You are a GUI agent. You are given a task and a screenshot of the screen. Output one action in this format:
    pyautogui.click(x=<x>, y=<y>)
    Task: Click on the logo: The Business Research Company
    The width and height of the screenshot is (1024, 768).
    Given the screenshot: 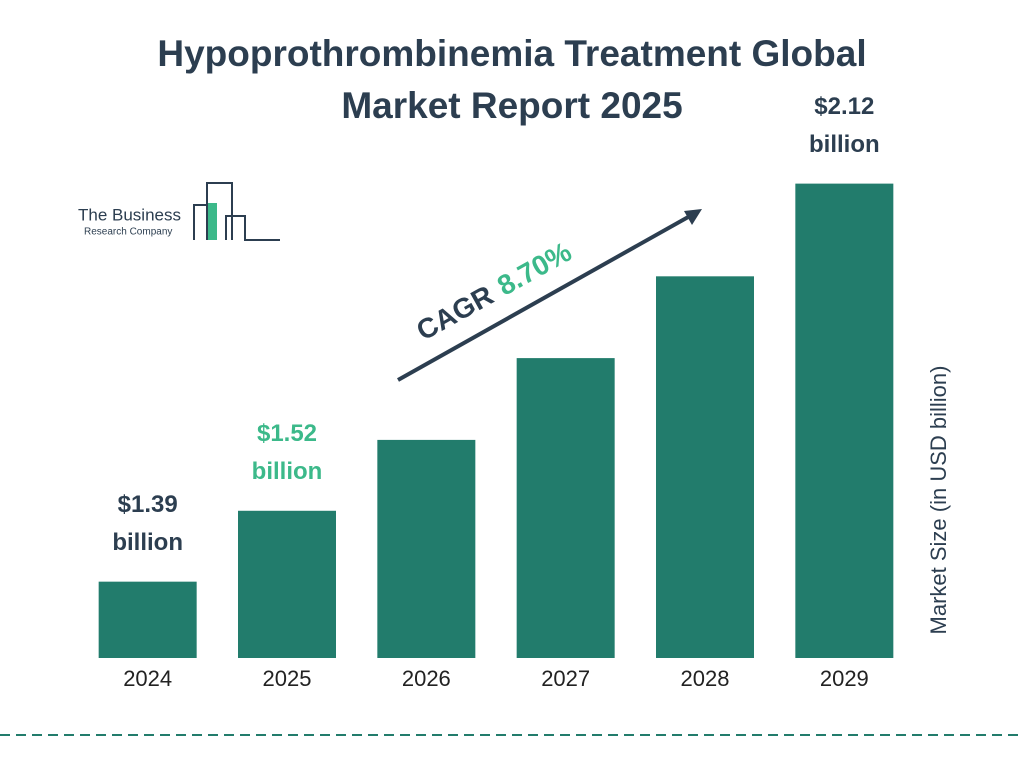 What is the action you would take?
    pyautogui.click(x=179, y=211)
    